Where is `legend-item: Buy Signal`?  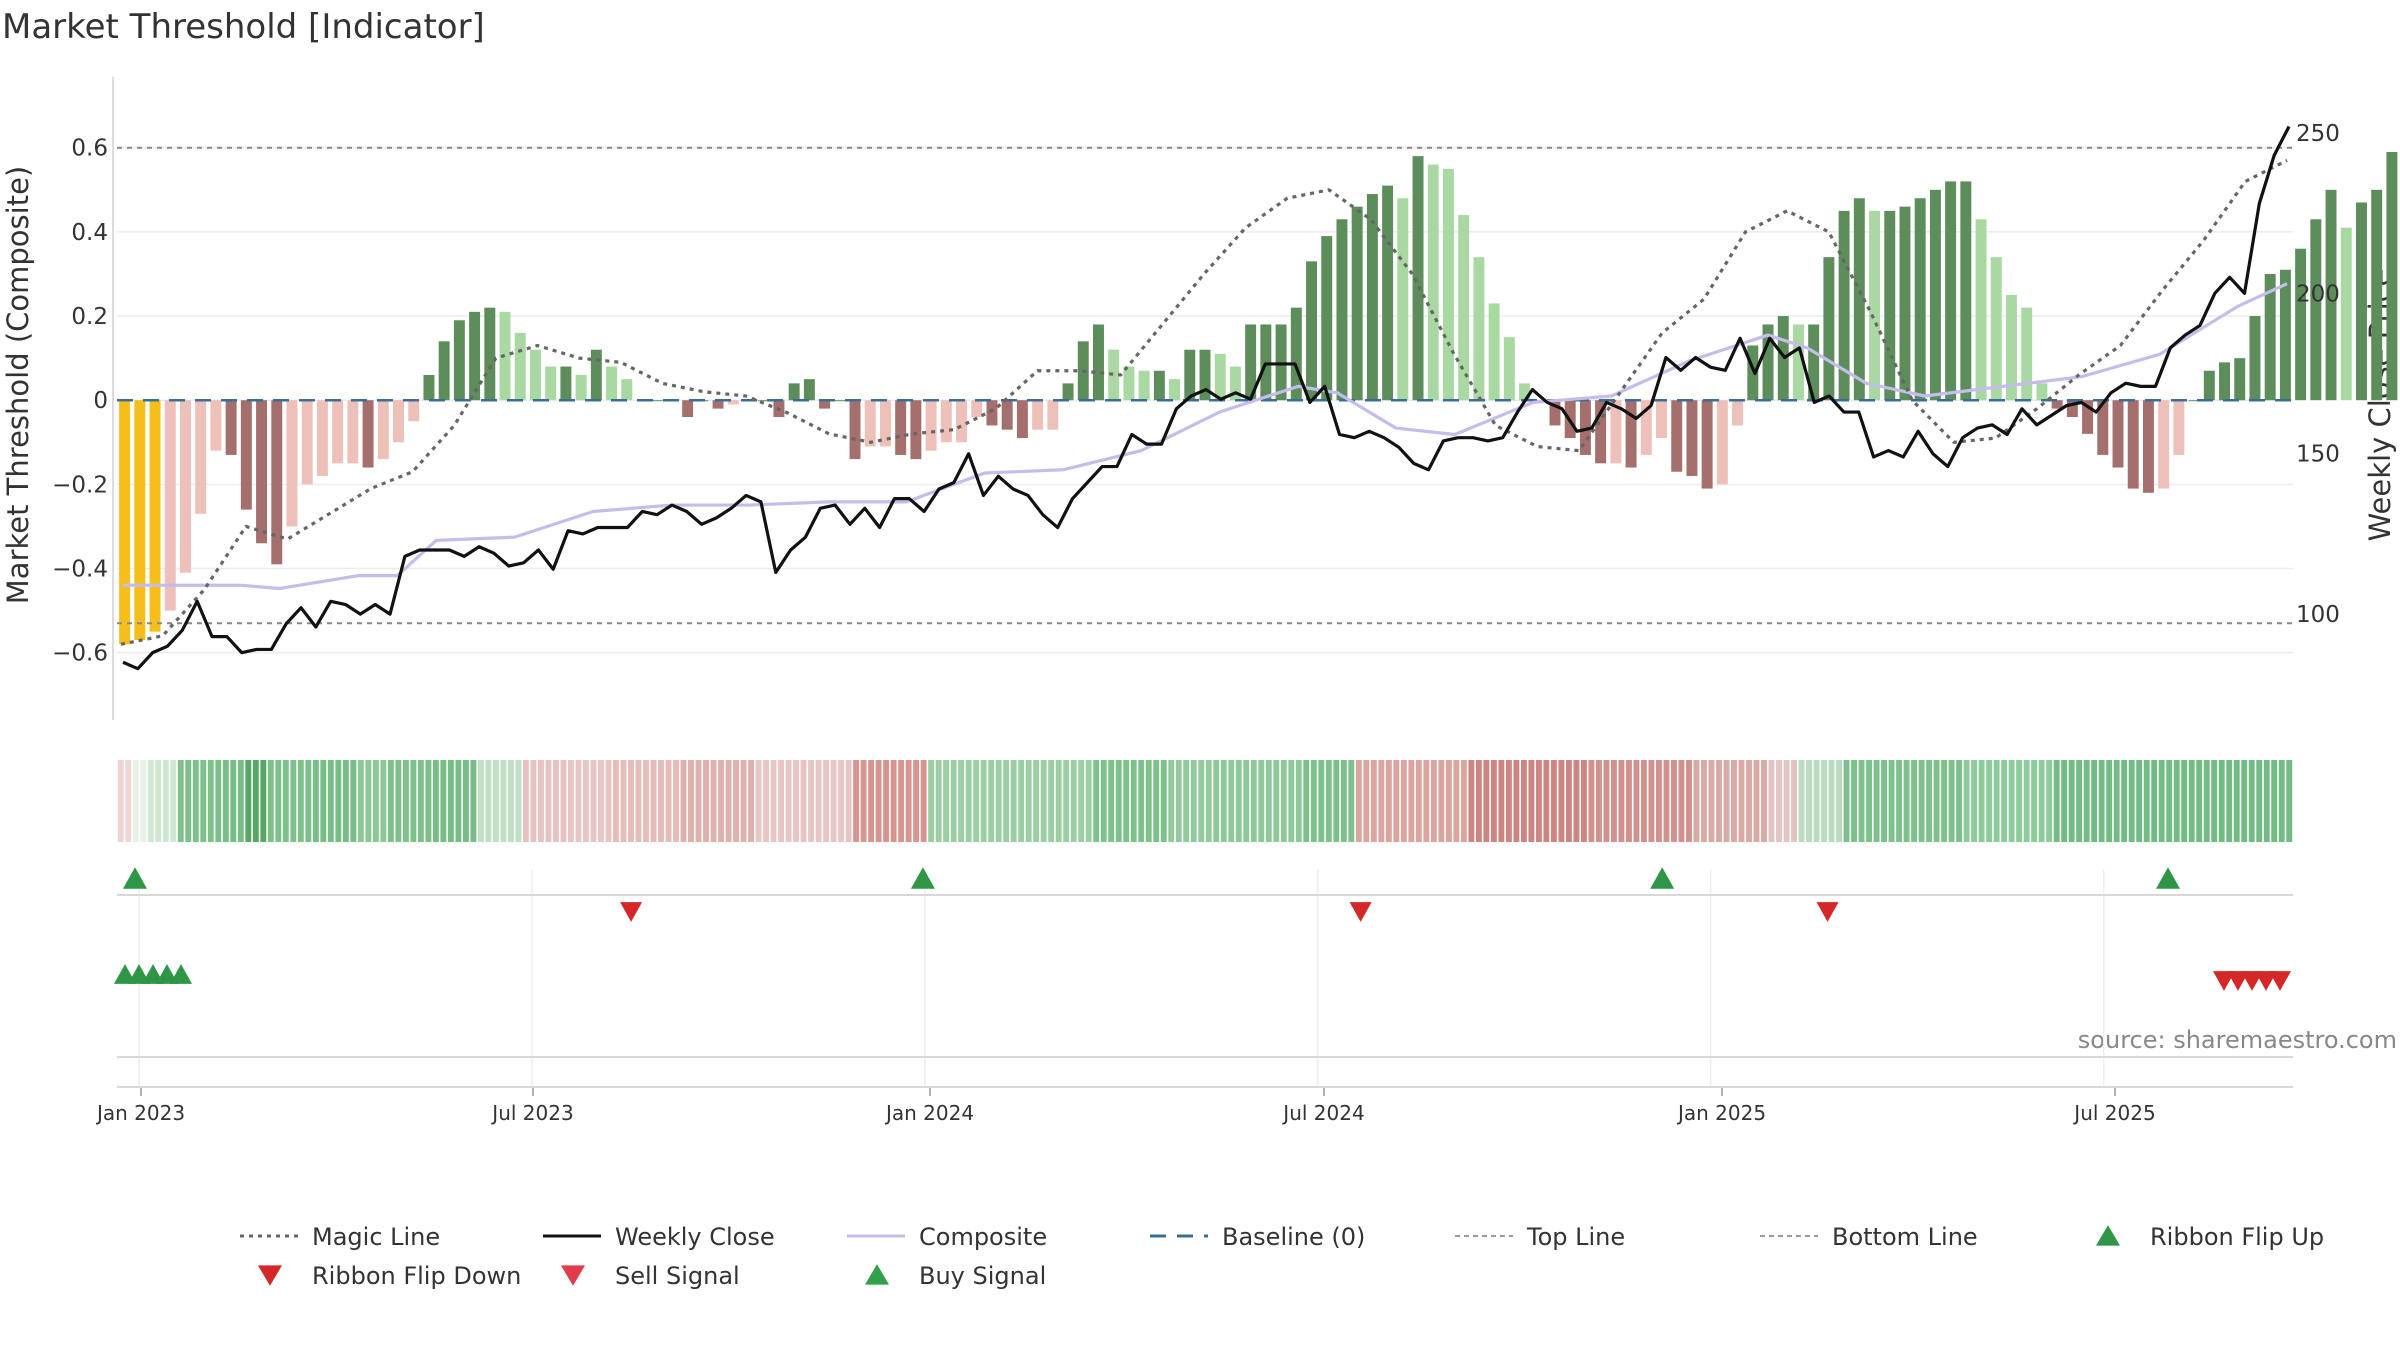
legend-item: Buy Signal is located at coordinates (955, 1276).